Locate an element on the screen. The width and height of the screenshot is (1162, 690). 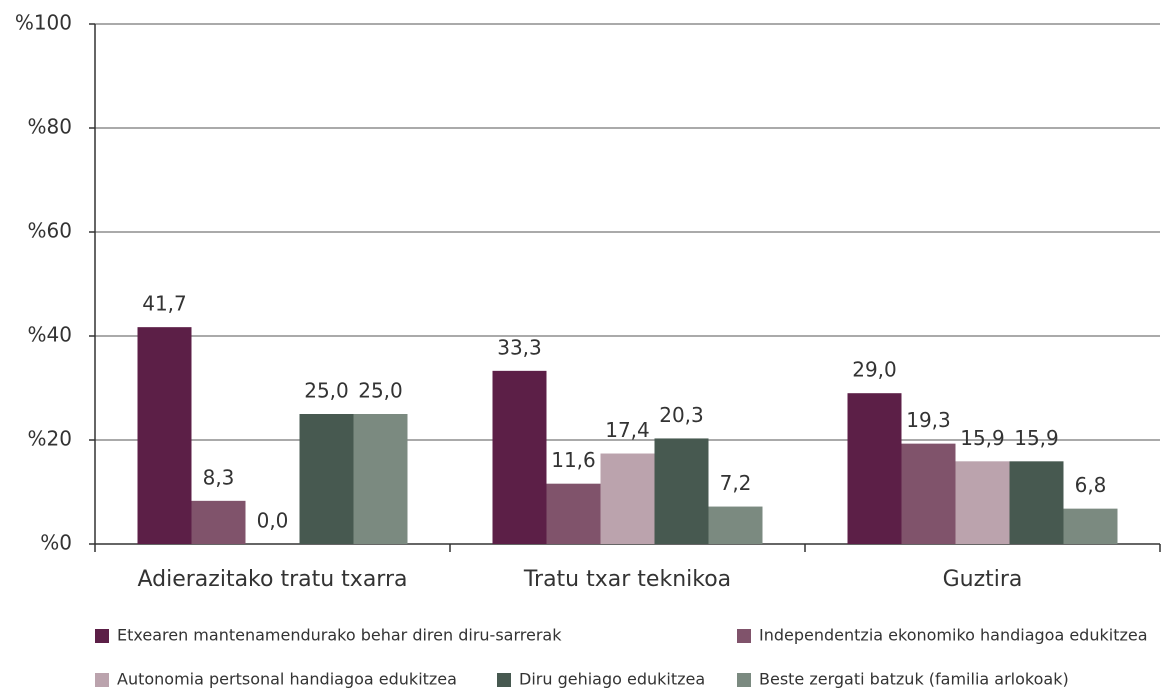
value-label: 19,3 is located at coordinates (928, 420).